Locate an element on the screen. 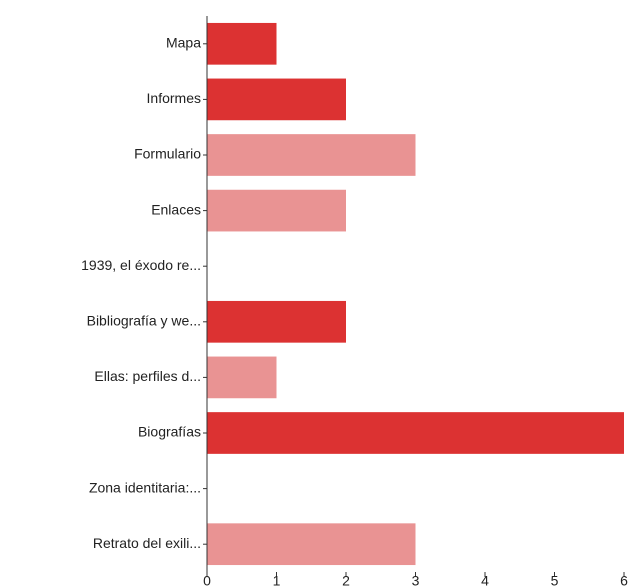 This screenshot has width=630, height=587. x-tick-label: 6 is located at coordinates (624, 580).